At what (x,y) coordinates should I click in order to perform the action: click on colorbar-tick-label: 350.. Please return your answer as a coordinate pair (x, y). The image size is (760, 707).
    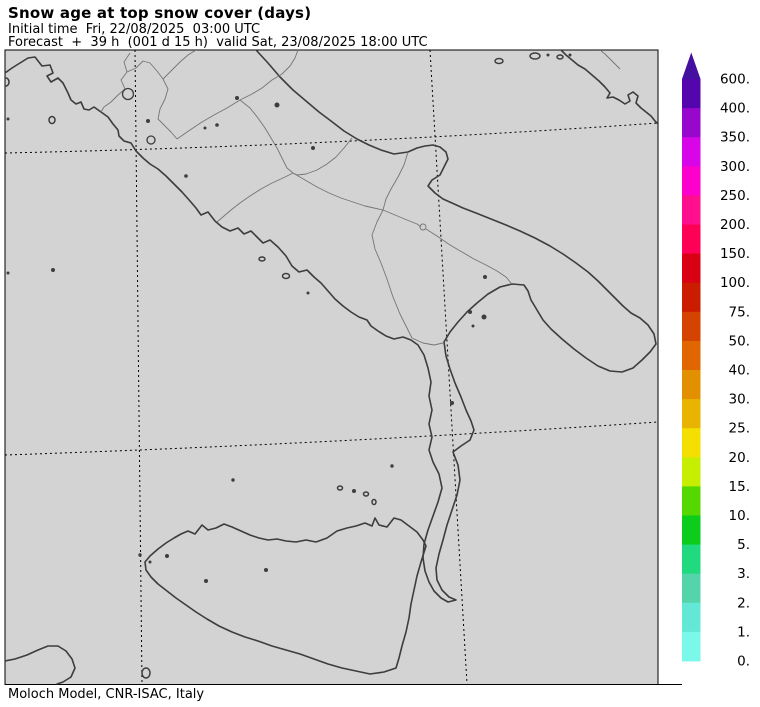
    Looking at the image, I should click on (735, 138).